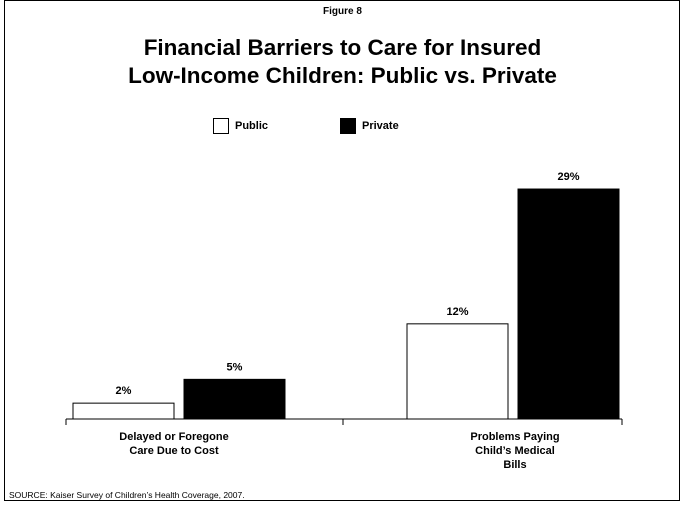 The image size is (685, 506). I want to click on category-label-paying-bills: Problems Paying Child’s Medical Bills, so click(515, 451).